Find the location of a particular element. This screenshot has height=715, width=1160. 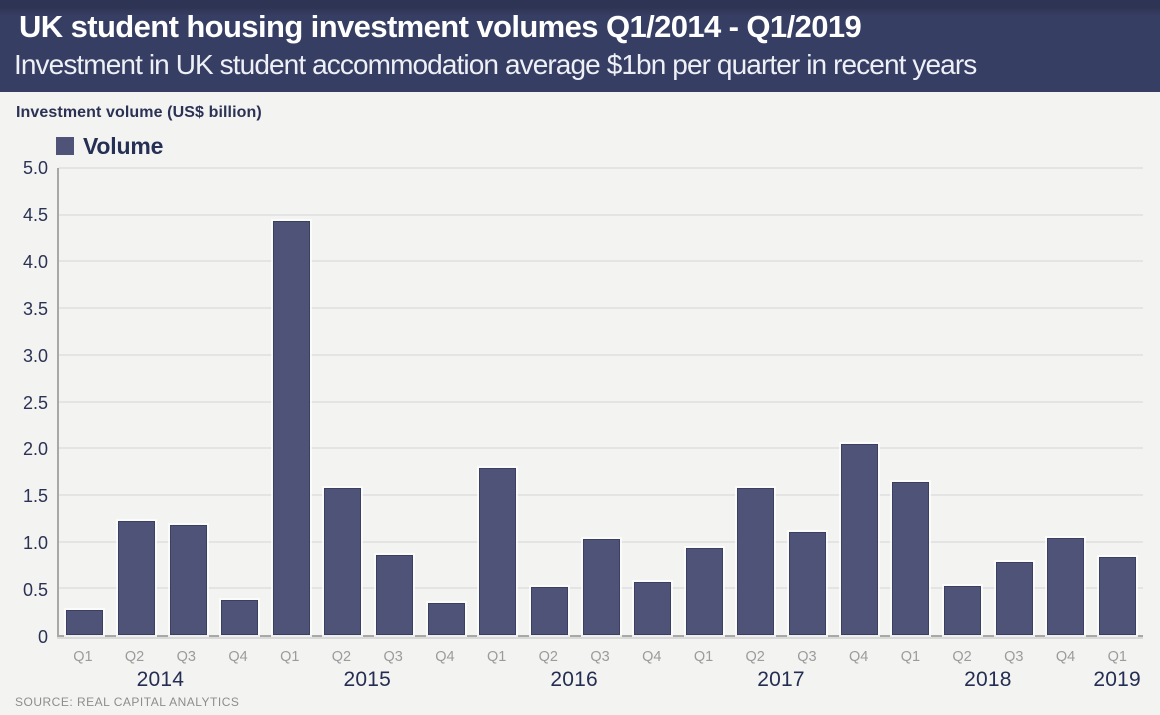

legend-label: Volume is located at coordinates (123, 145).